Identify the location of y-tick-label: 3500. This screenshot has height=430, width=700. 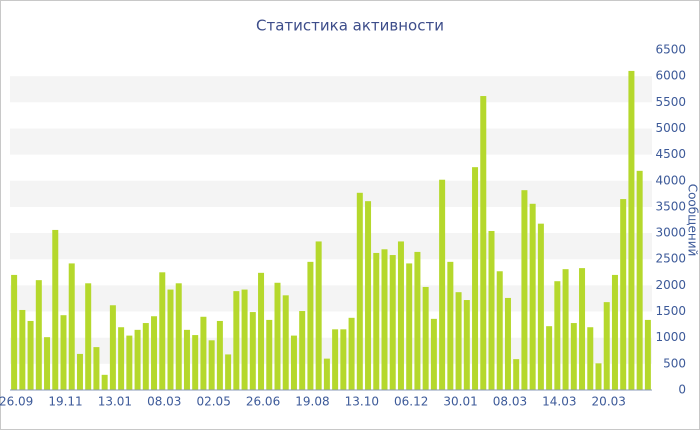
(670, 206).